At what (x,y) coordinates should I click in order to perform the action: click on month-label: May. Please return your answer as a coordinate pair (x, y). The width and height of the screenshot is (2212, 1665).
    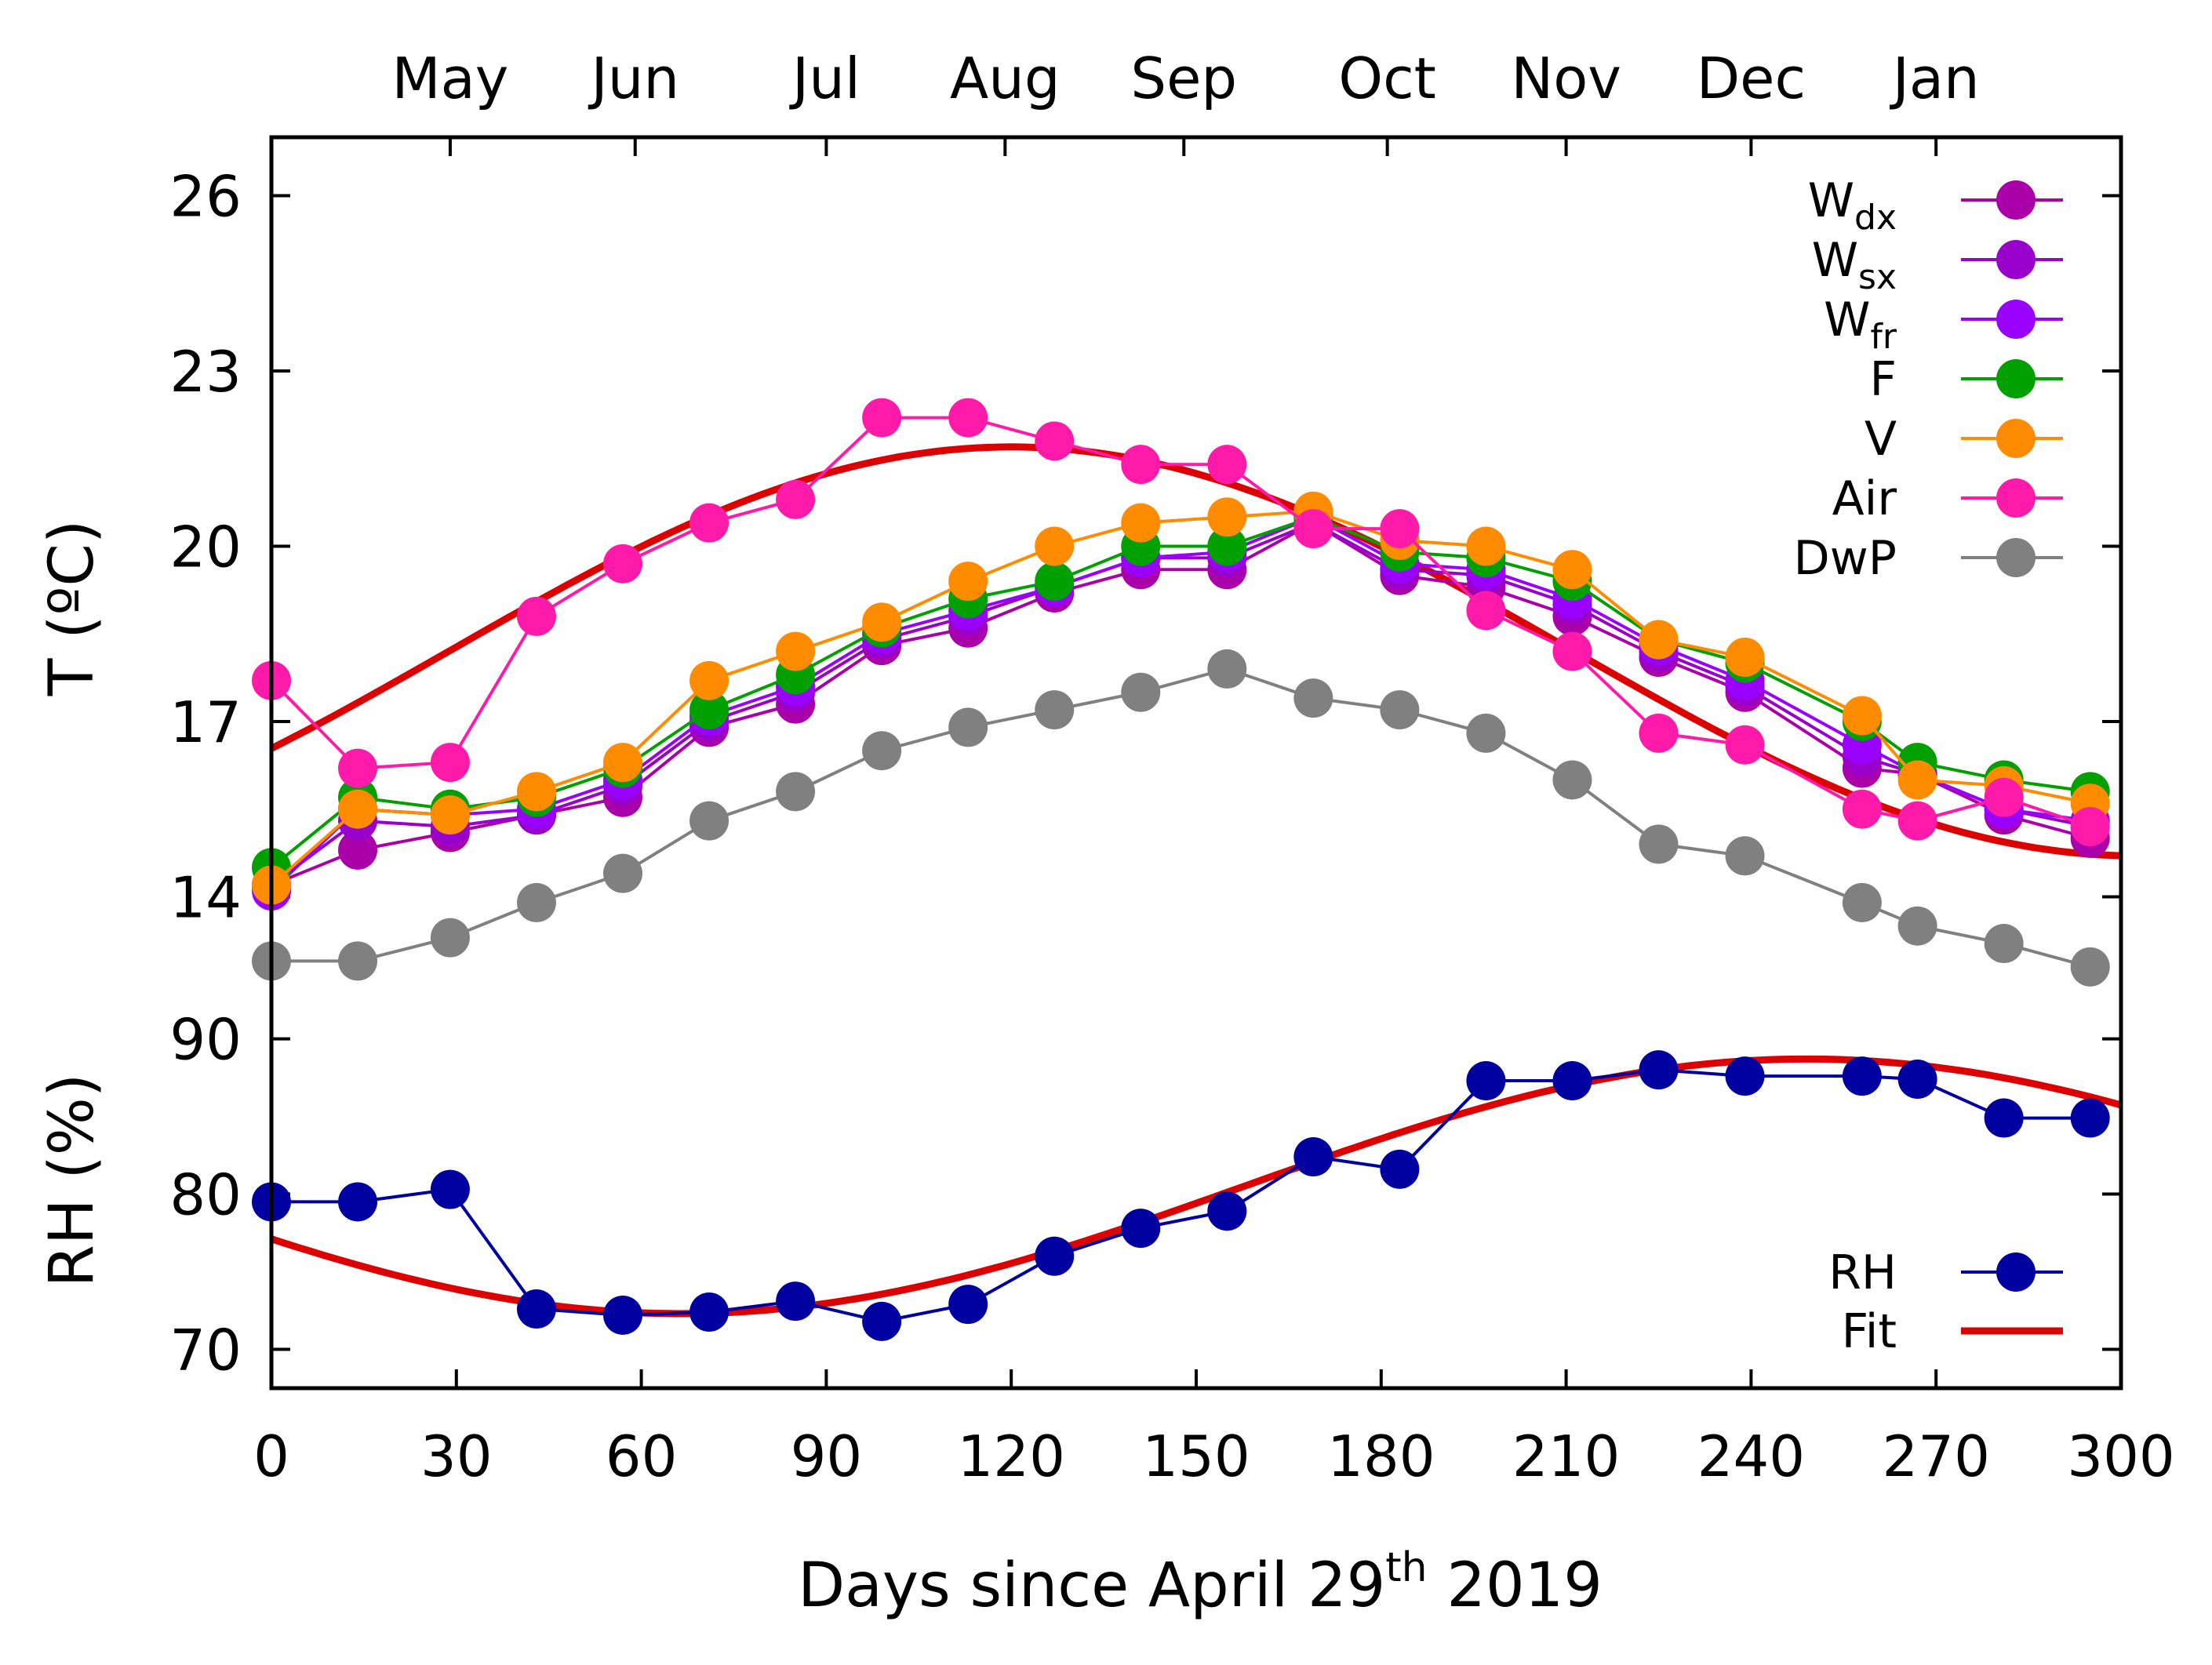
    Looking at the image, I should click on (450, 78).